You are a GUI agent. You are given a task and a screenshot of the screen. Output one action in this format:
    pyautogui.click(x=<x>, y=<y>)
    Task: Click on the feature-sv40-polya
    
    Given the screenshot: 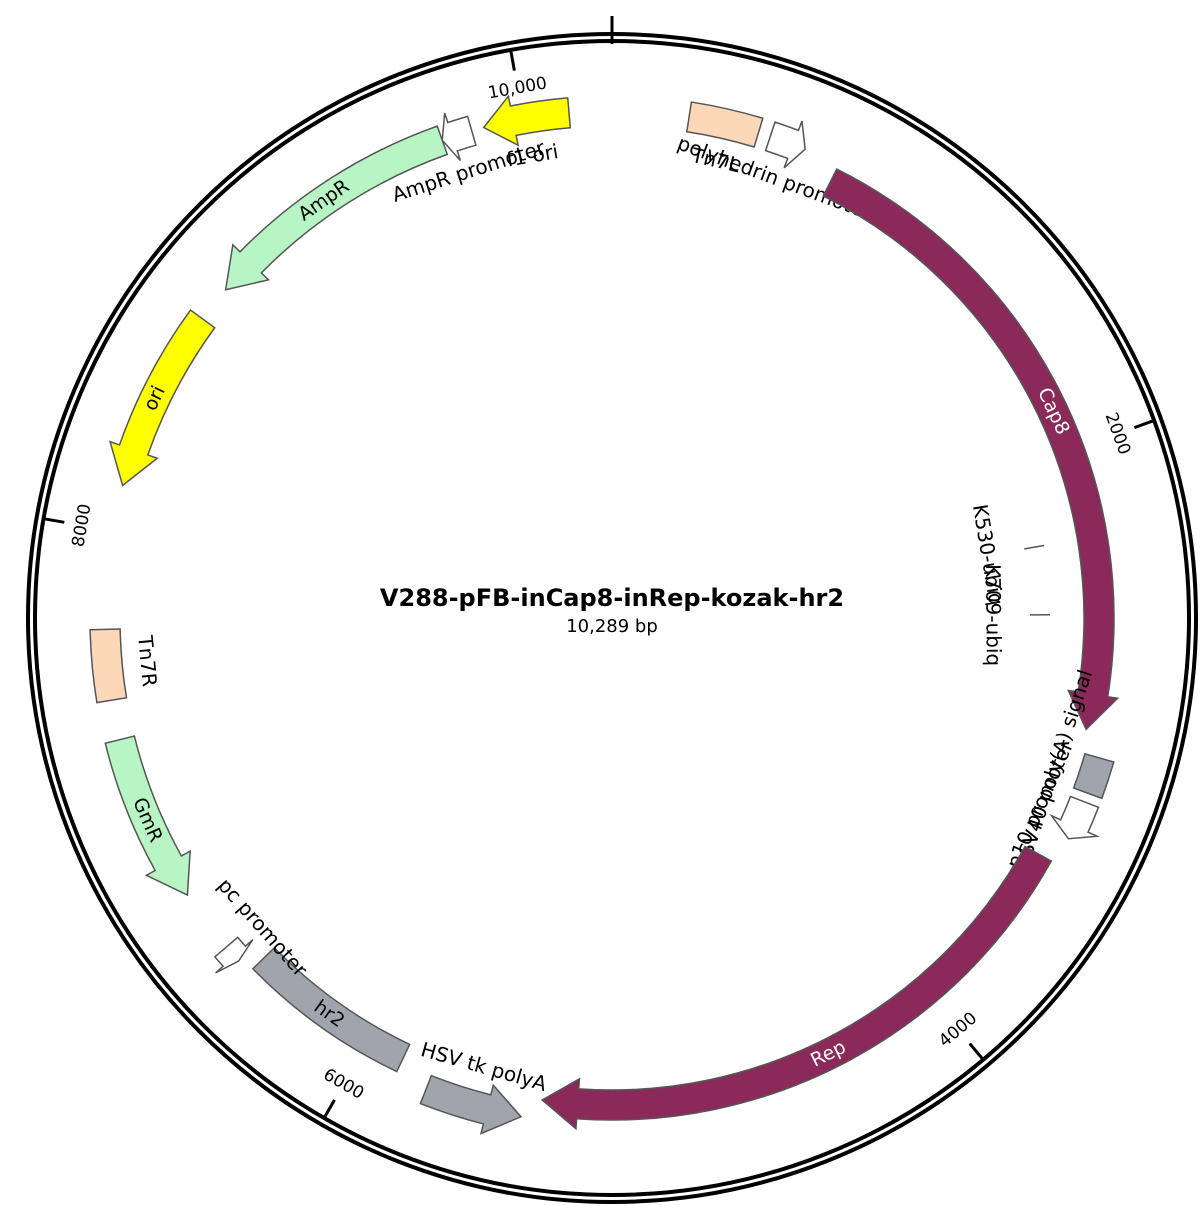 What is the action you would take?
    pyautogui.click(x=1093, y=776)
    